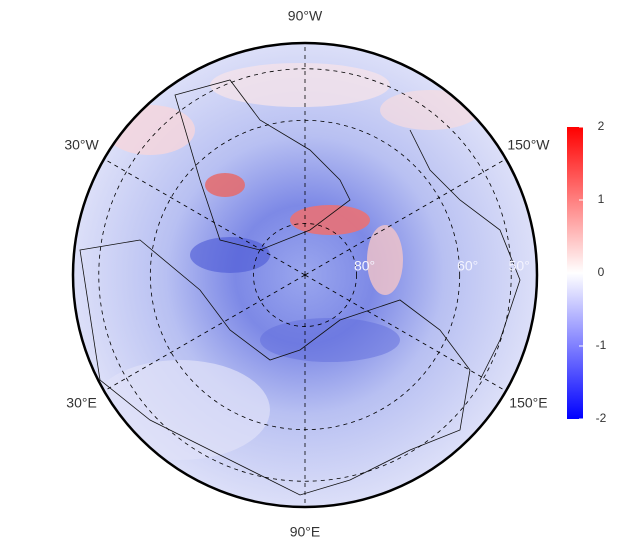 This screenshot has width=625, height=557. Describe the element at coordinates (467, 266) in the screenshot. I see `latitude-label: 60°` at that location.